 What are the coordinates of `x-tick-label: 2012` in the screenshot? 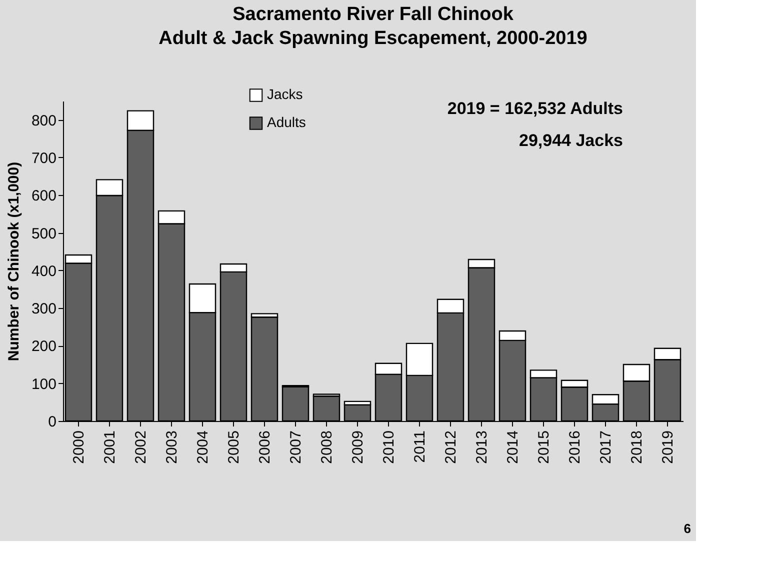 It's located at (451, 447).